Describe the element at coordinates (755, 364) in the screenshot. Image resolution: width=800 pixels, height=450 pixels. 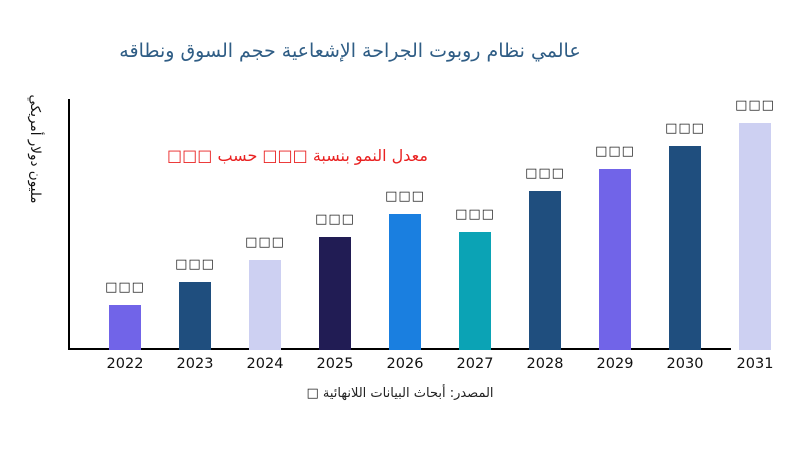
I see `x-tick-2031: 2031` at that location.